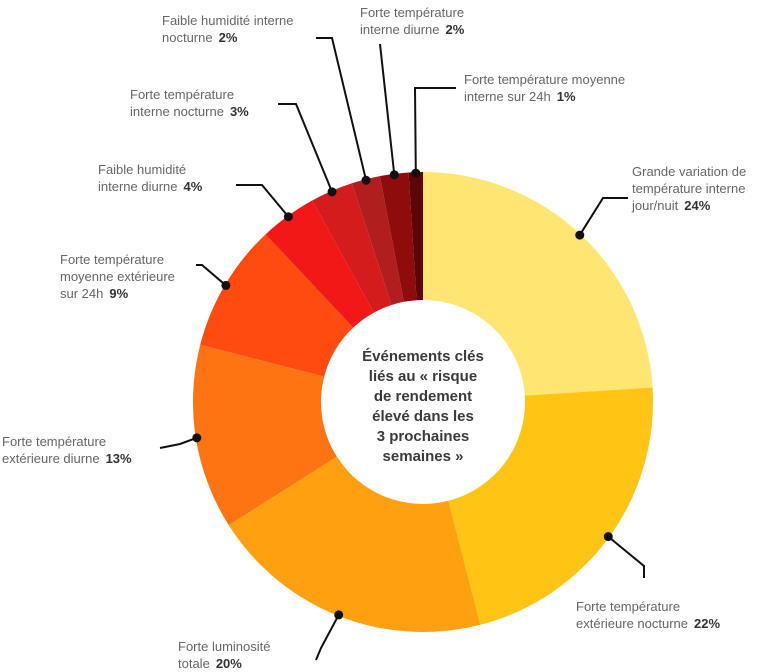  Describe the element at coordinates (118, 458) in the screenshot. I see `slice-value-label: 13%` at that location.